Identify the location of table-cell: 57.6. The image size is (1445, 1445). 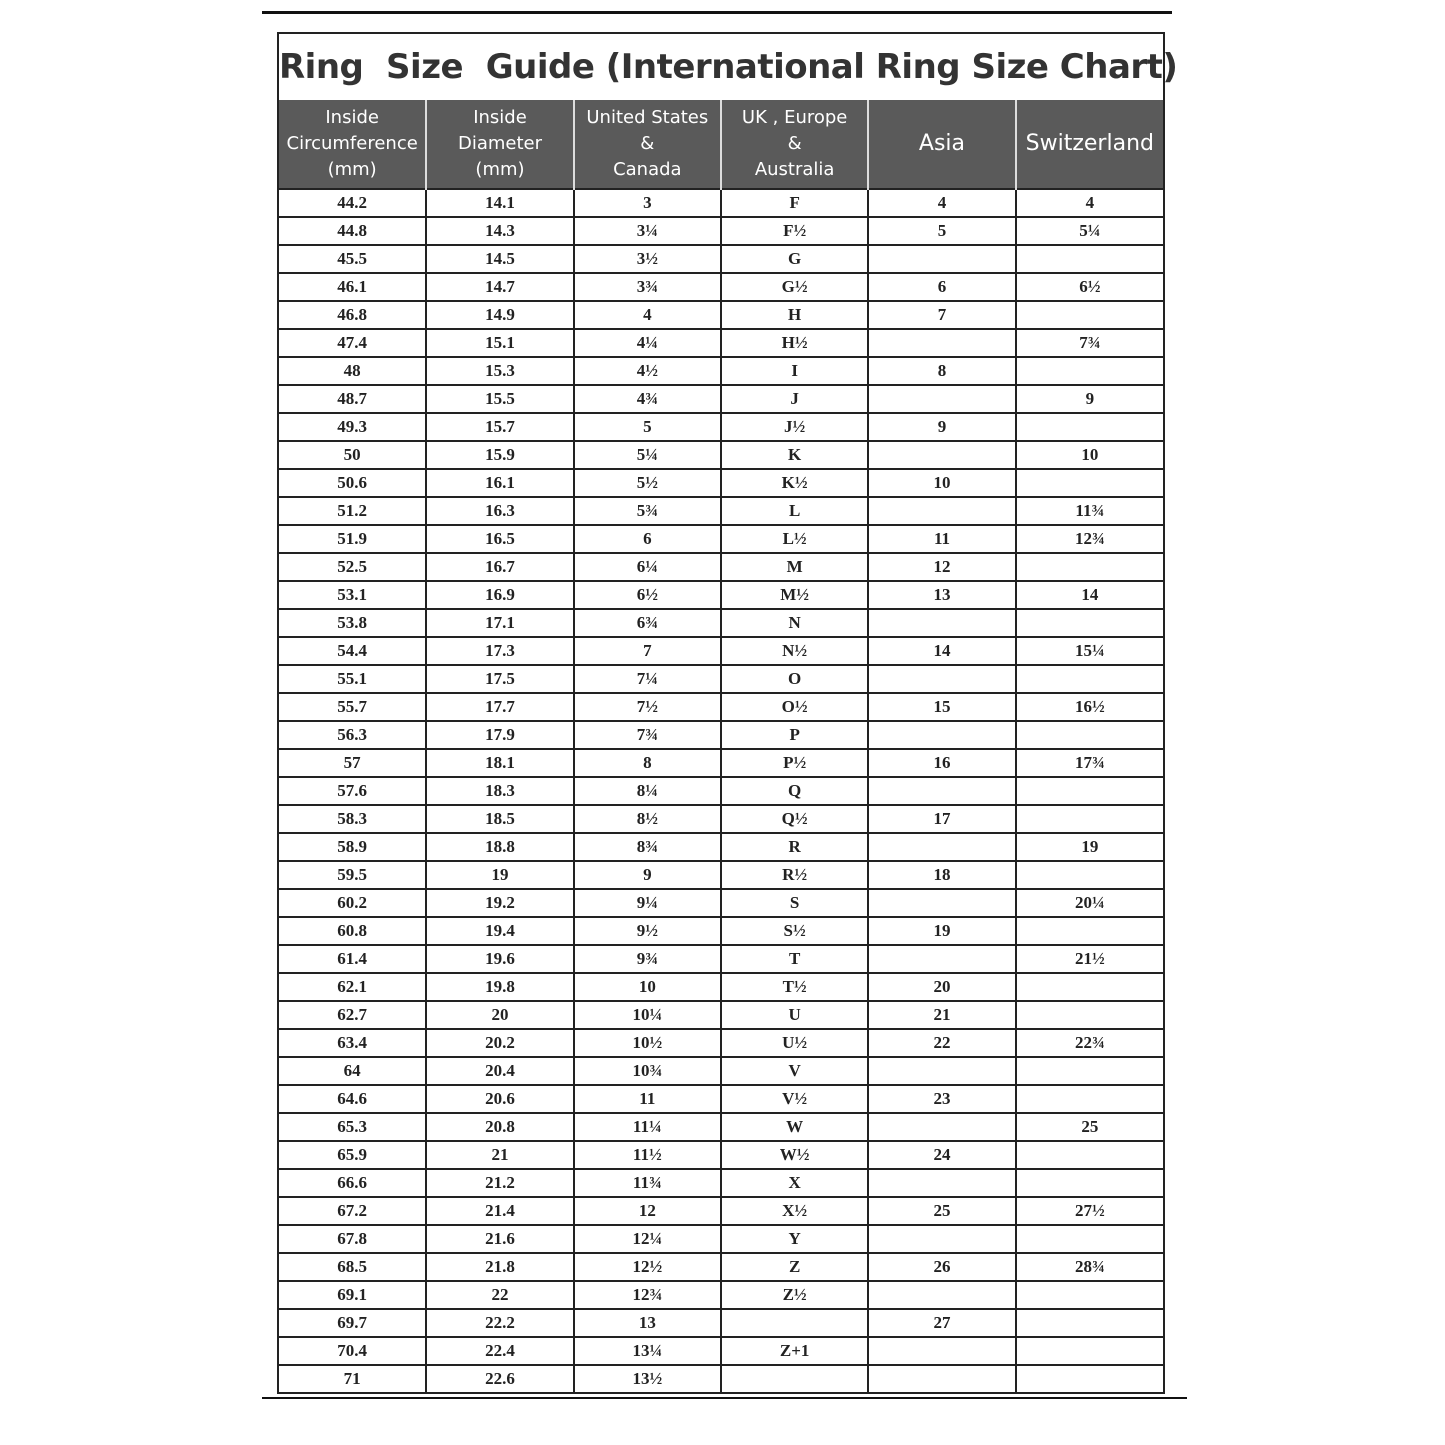
(353, 791).